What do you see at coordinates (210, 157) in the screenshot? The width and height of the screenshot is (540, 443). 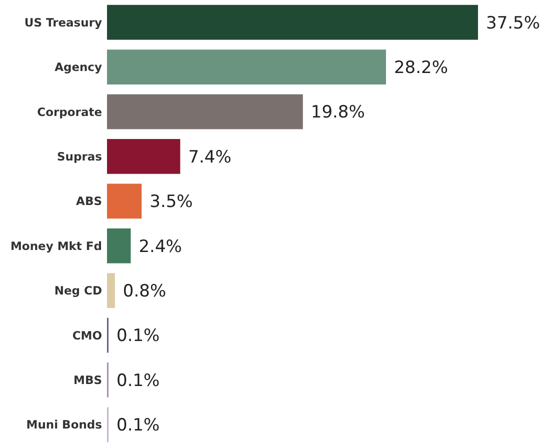 I see `data-label: 7.4%` at bounding box center [210, 157].